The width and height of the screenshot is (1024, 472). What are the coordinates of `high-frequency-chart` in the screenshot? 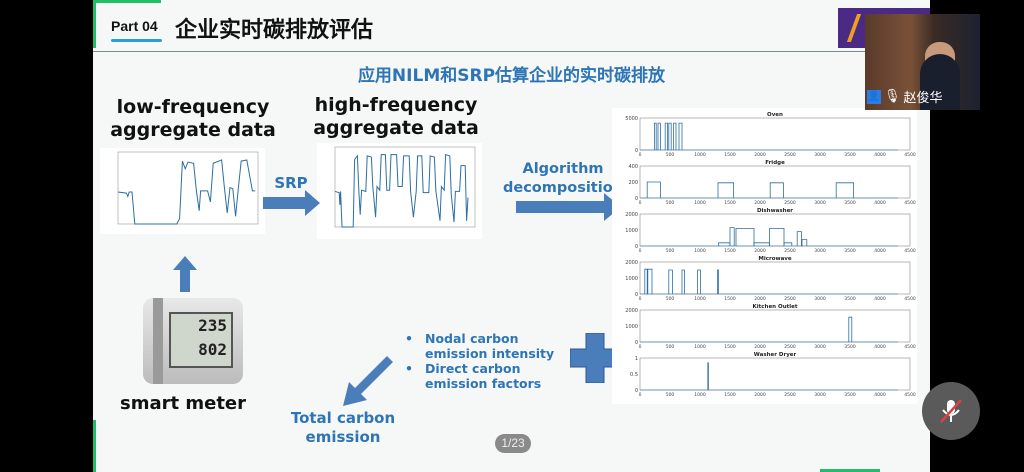 It's located at (405, 187).